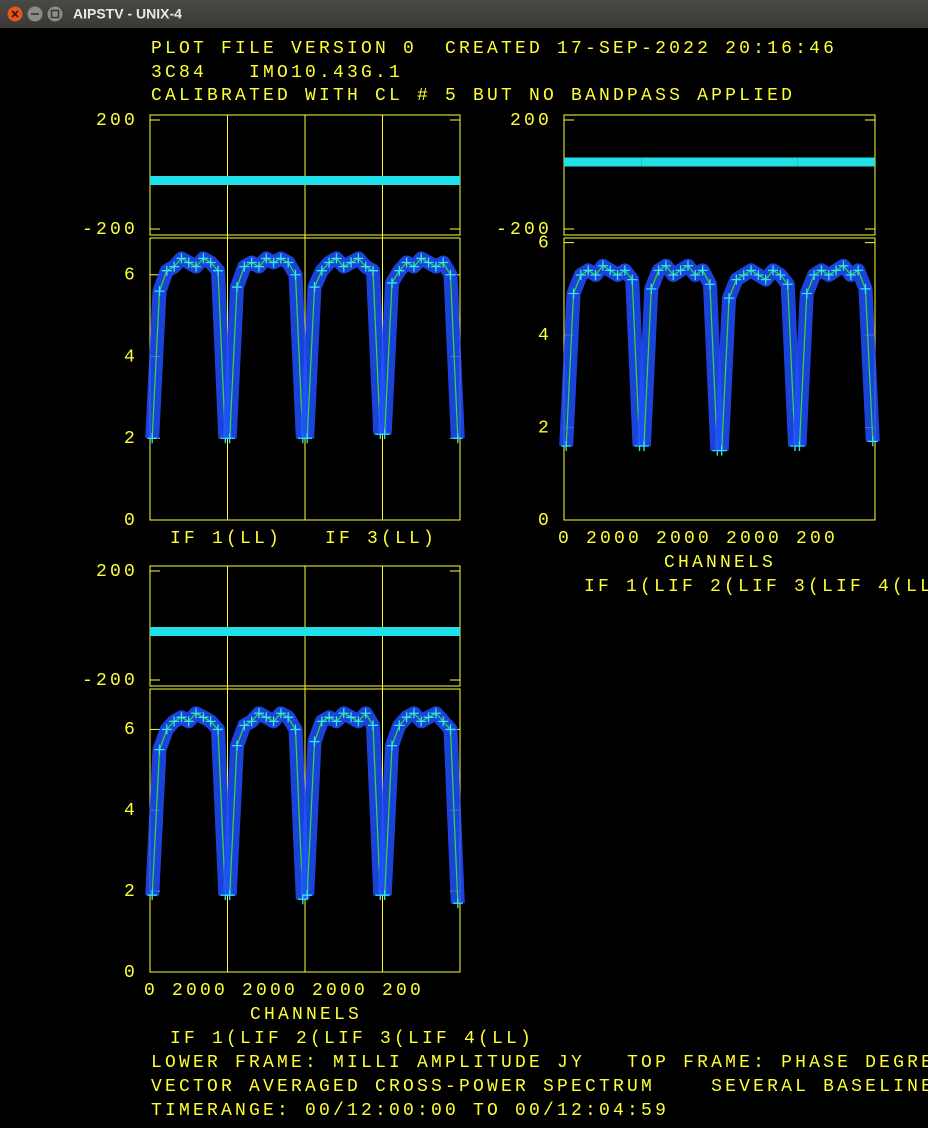  I want to click on phase-frame, so click(719, 175).